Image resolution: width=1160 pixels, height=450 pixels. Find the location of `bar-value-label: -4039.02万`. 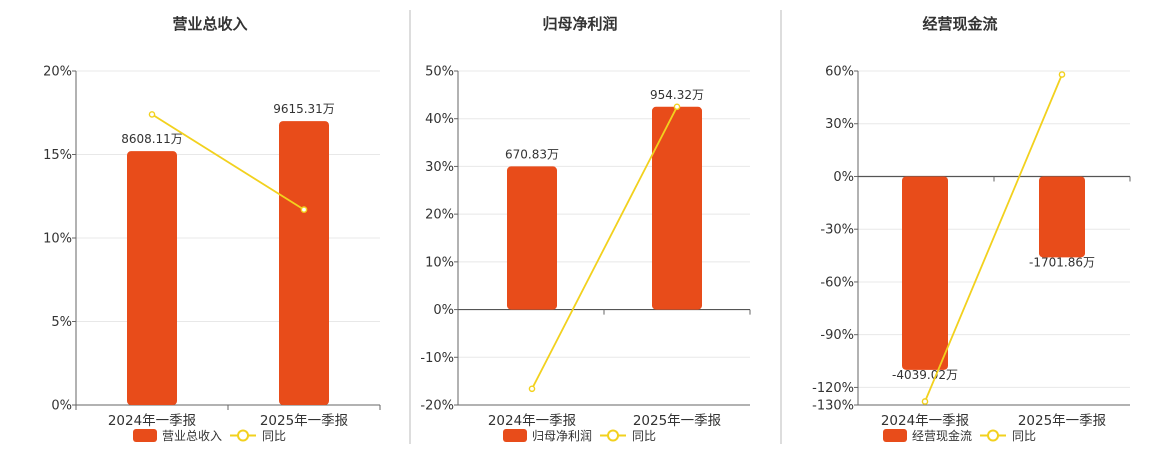

bar-value-label: -4039.02万 is located at coordinates (925, 375).